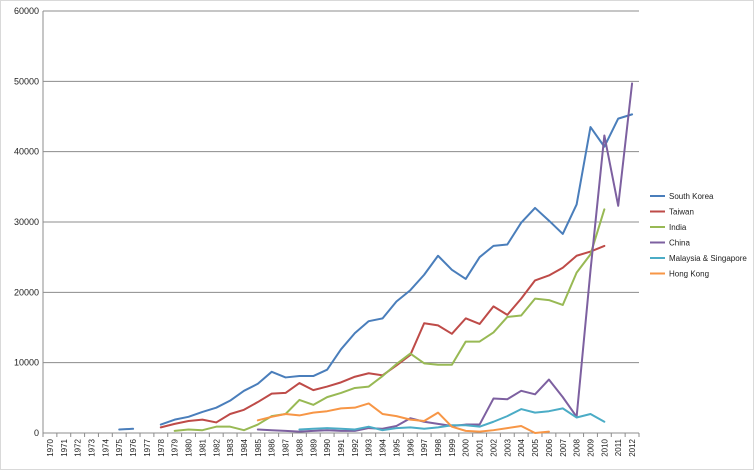 This screenshot has height=475, width=754. Describe the element at coordinates (26, 222) in the screenshot. I see `y-tick-label: 30000` at that location.